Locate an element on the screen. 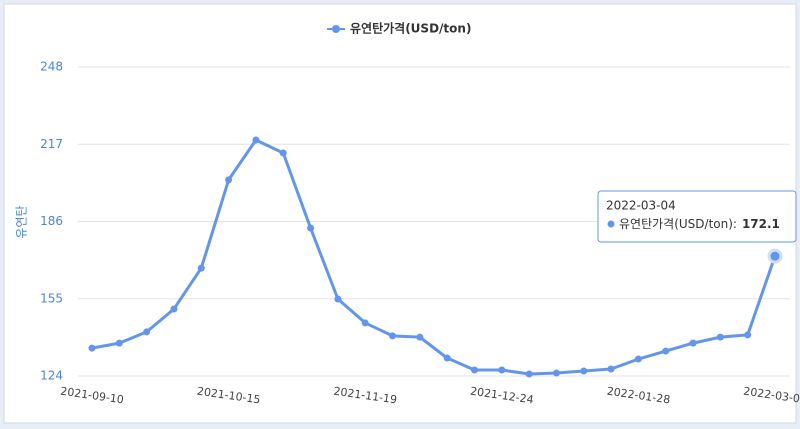  tooltip-box is located at coordinates (697, 216).